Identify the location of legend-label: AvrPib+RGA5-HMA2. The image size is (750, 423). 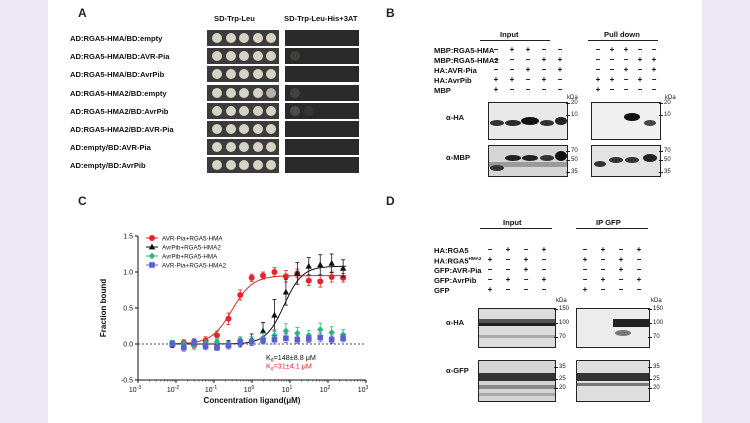
(191, 248).